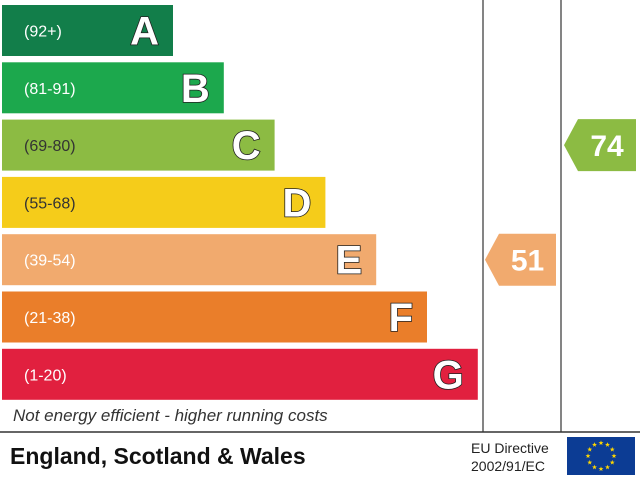 The height and width of the screenshot is (480, 640). I want to click on band-bar-a, so click(87, 30).